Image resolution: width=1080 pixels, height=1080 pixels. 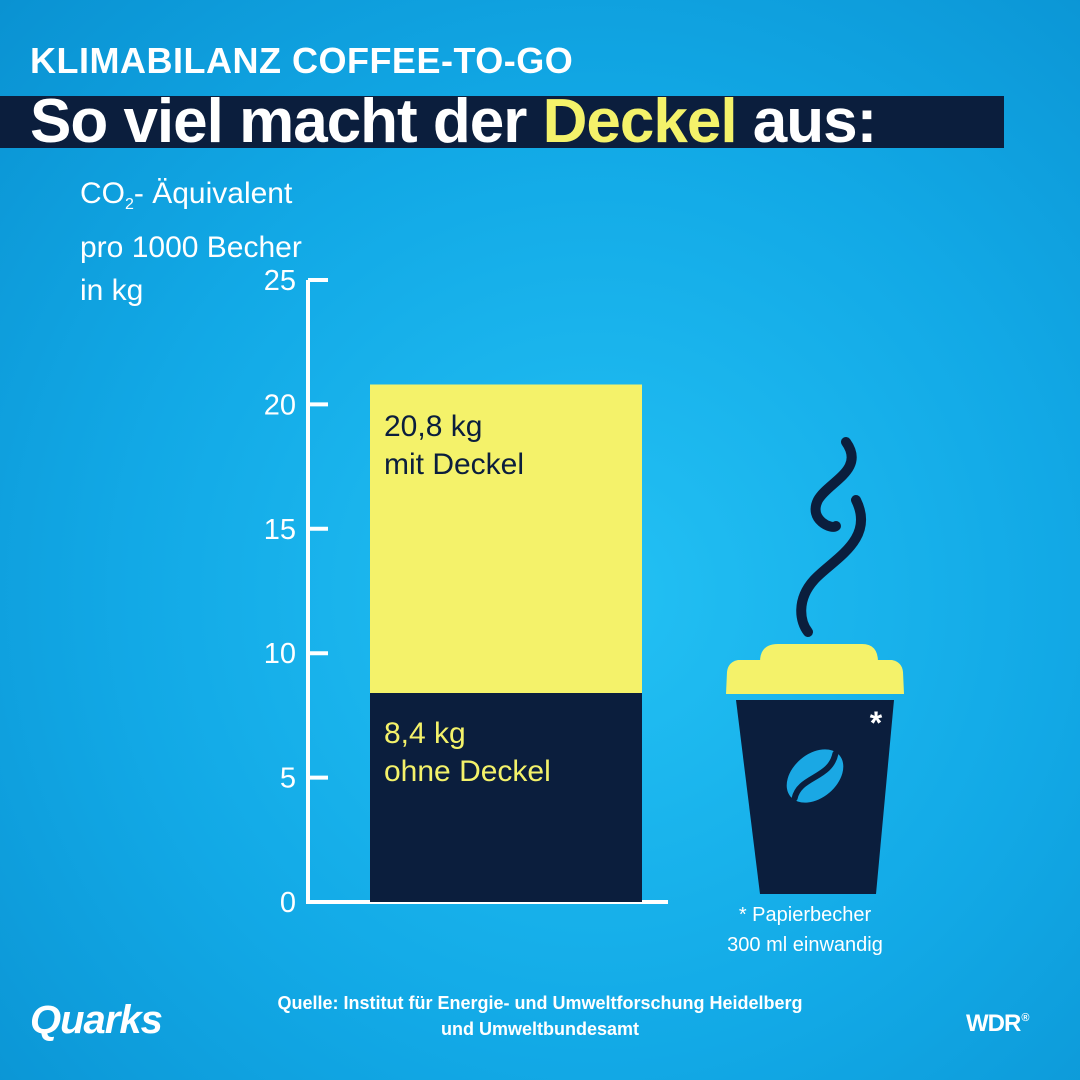 I want to click on y-tick-label-15: 15, so click(x=280, y=530).